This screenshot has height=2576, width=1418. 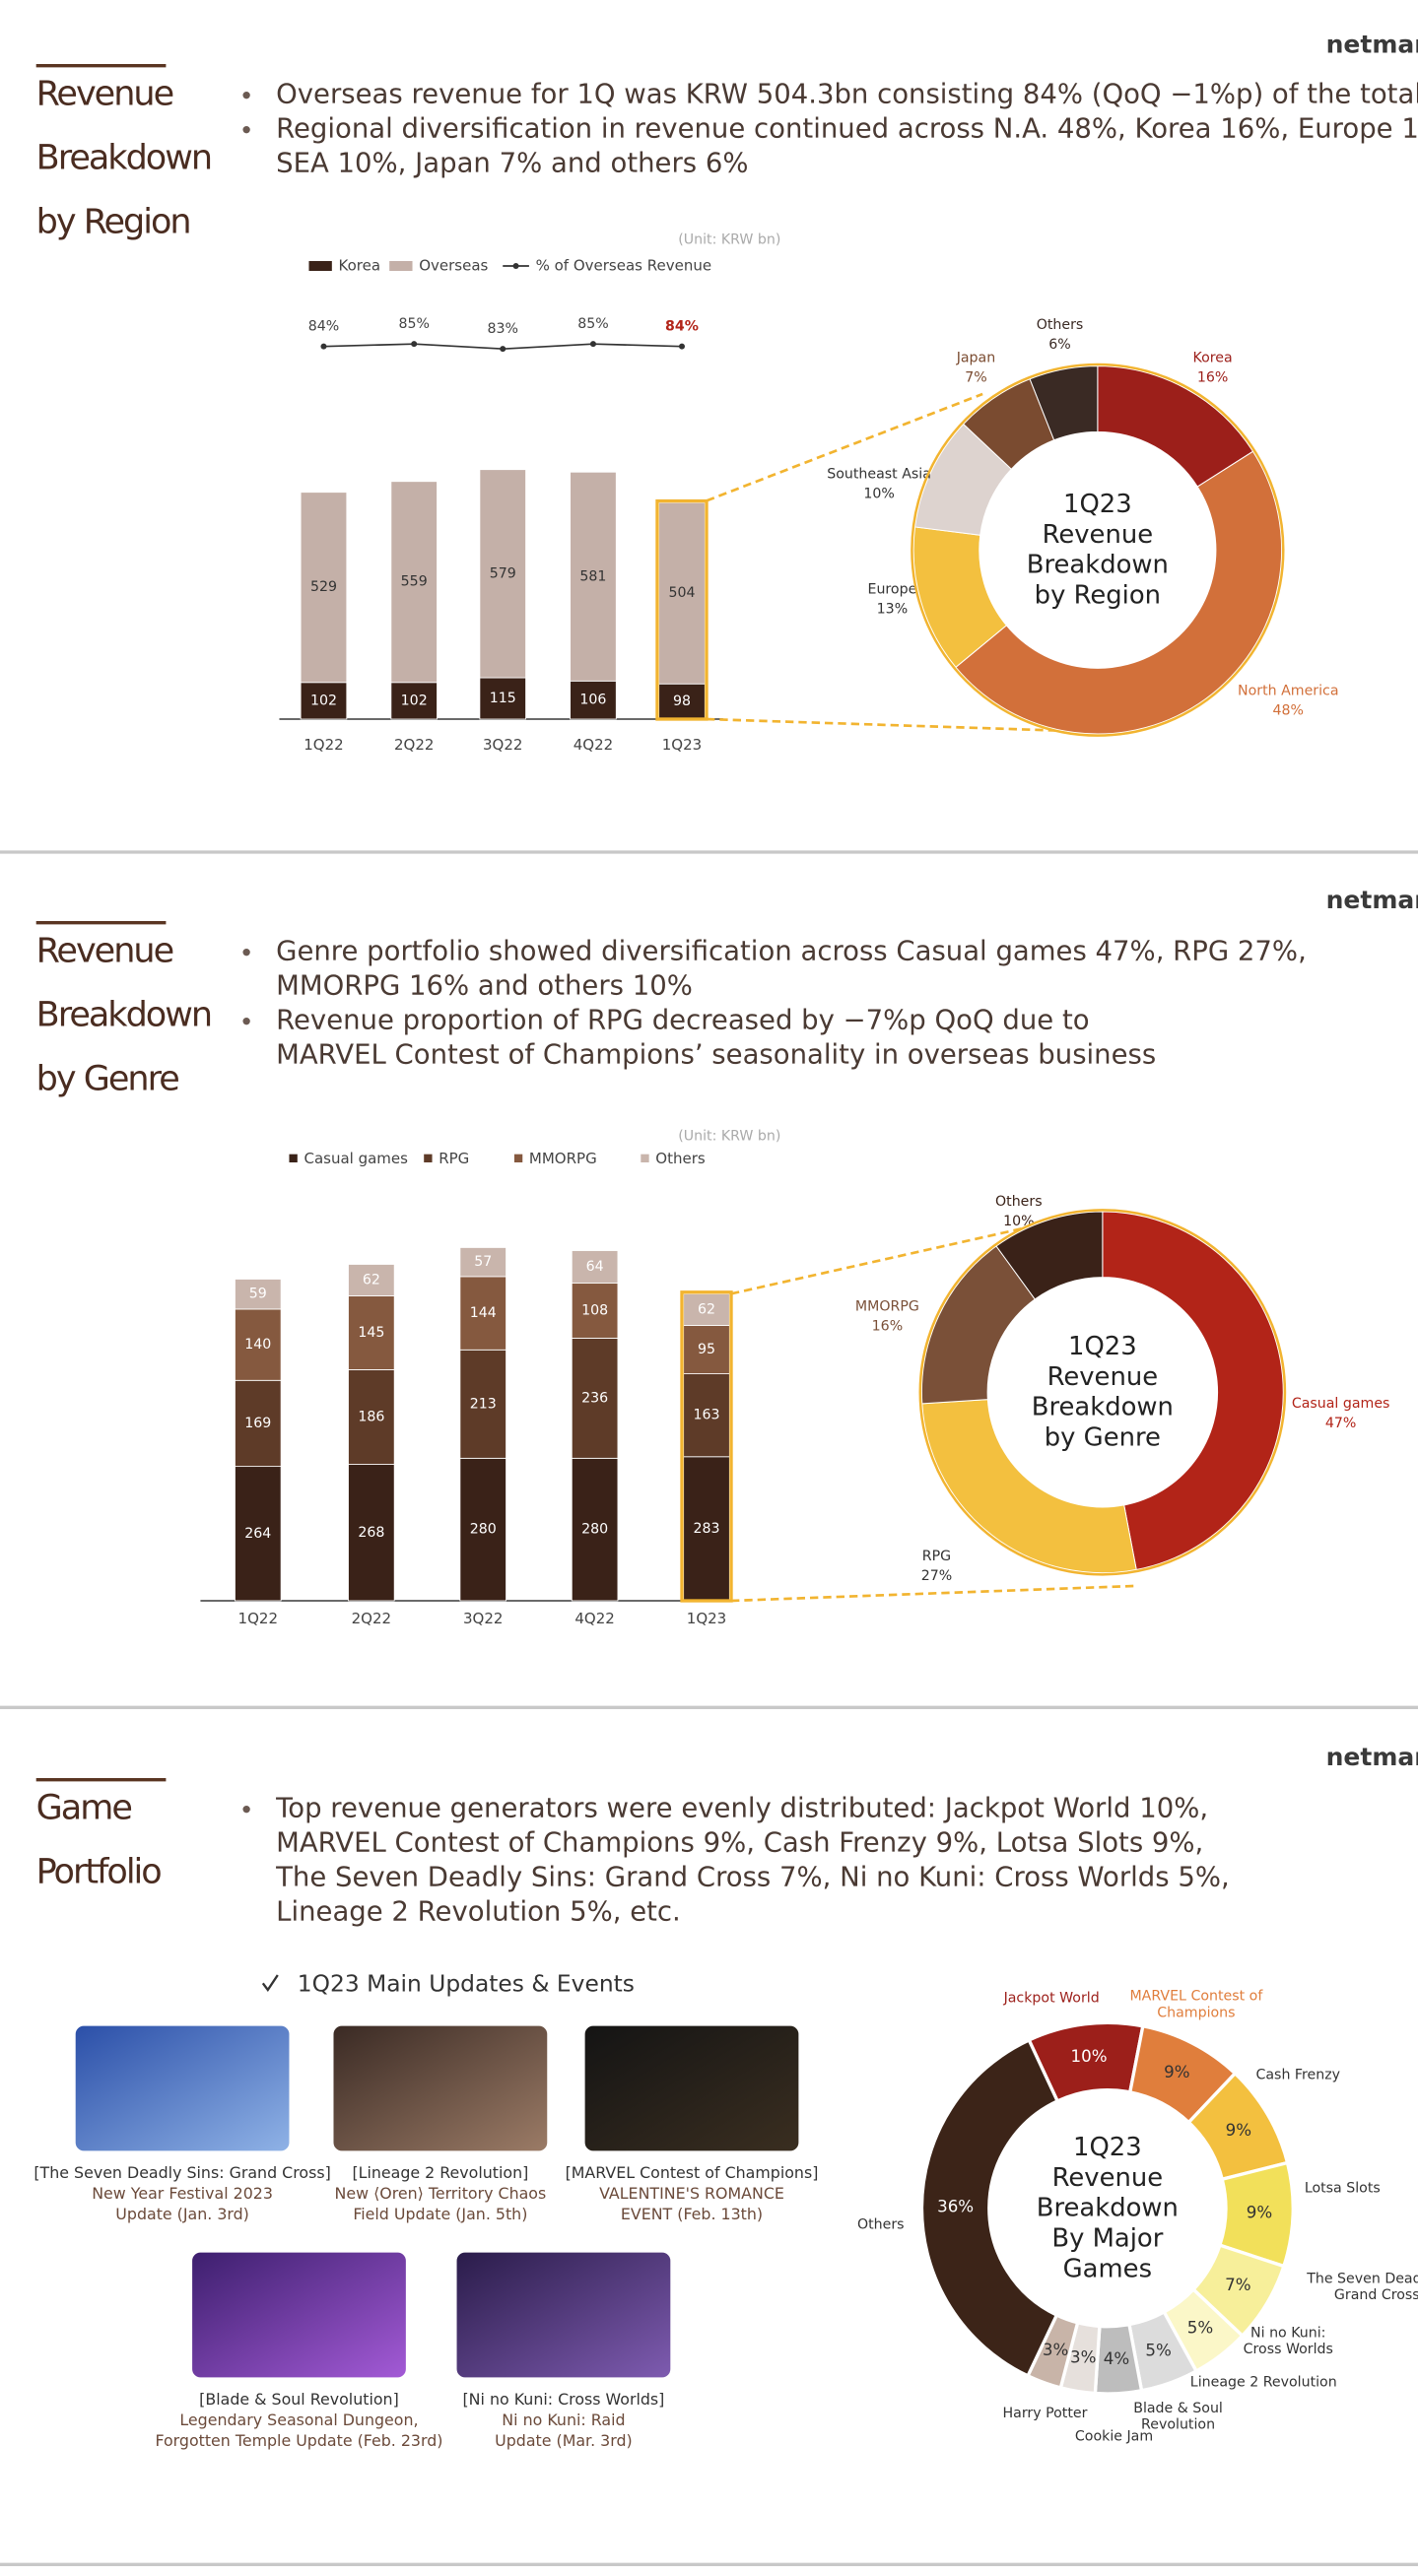 What do you see at coordinates (359, 266) in the screenshot?
I see `legend-label: Korea` at bounding box center [359, 266].